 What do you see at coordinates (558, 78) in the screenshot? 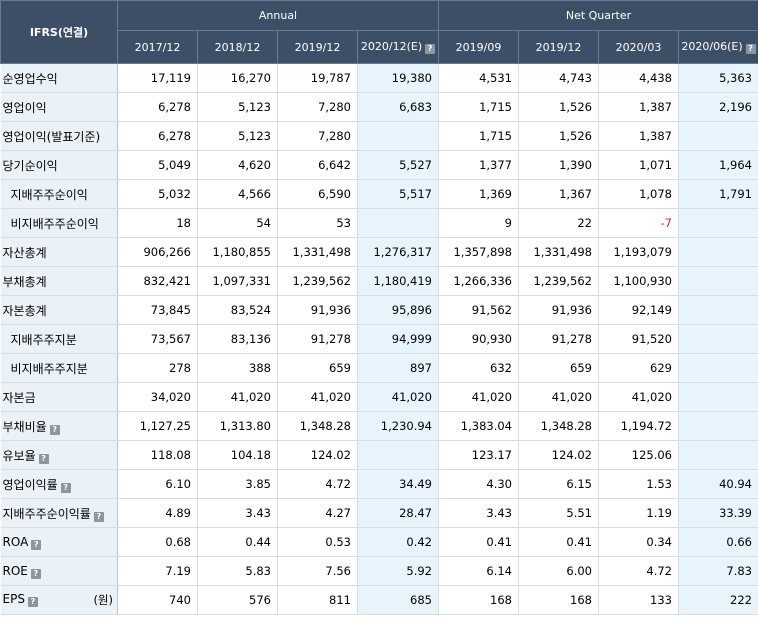
I see `value-cell: 4,743` at bounding box center [558, 78].